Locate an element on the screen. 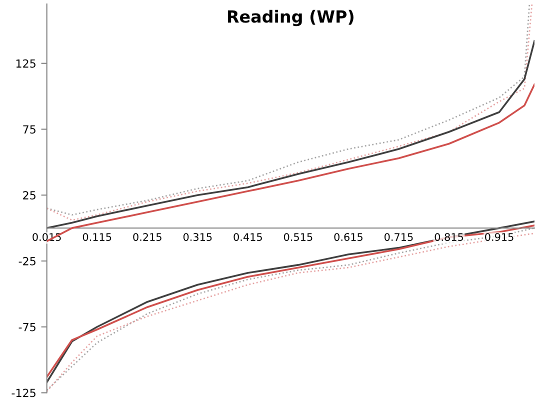  chart-title: Reading (WP) is located at coordinates (291, 18).